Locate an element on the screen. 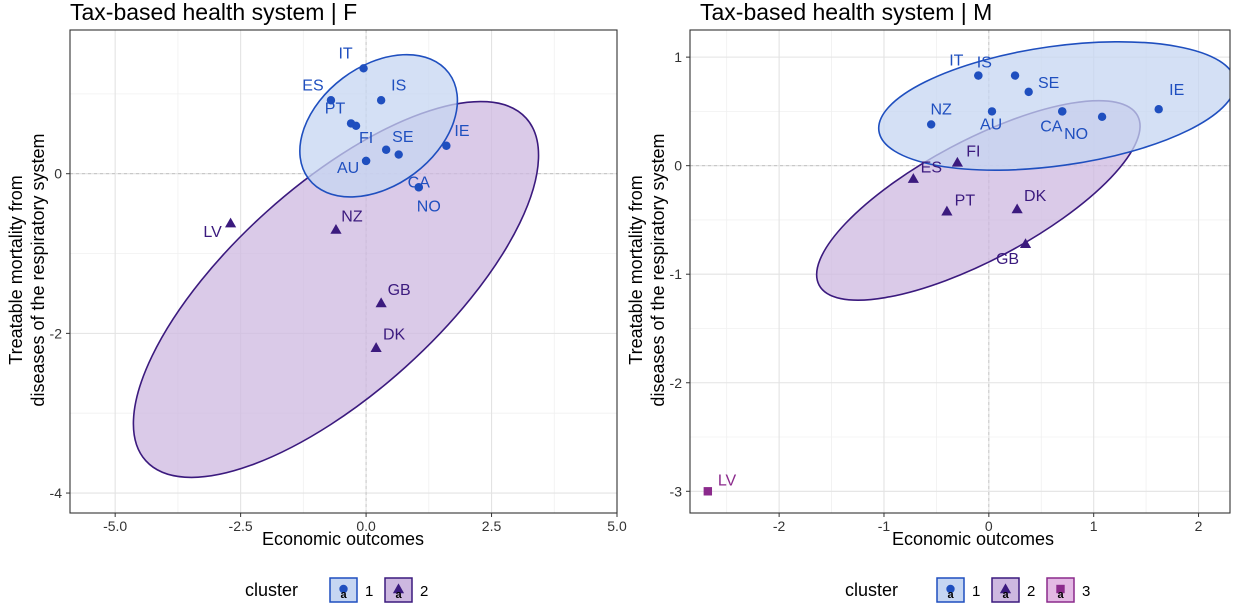 The image size is (1248, 607). y-tick-label: -1 is located at coordinates (676, 274).